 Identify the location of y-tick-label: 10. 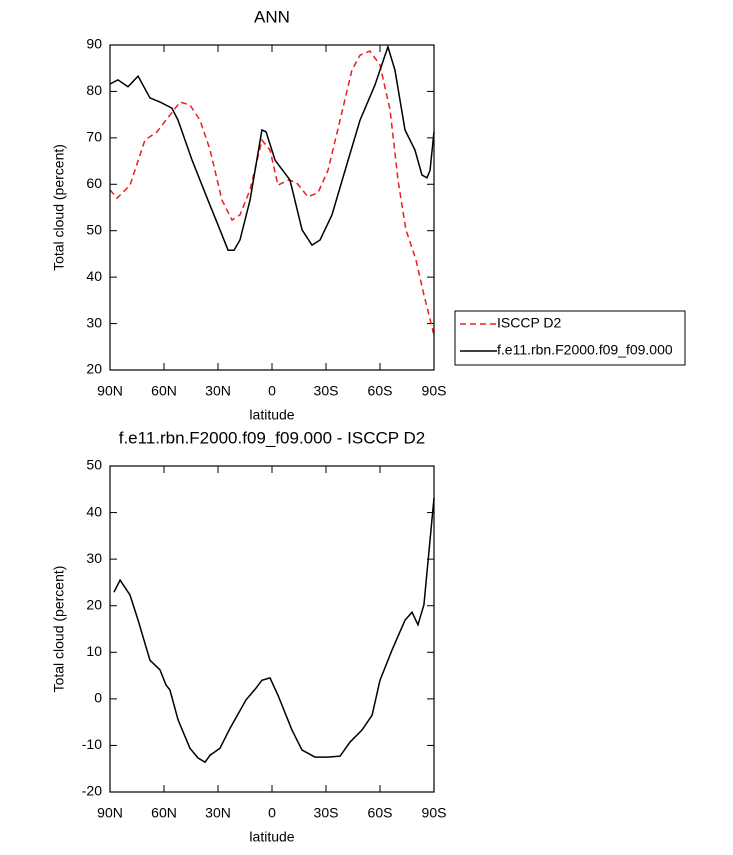
(94, 651).